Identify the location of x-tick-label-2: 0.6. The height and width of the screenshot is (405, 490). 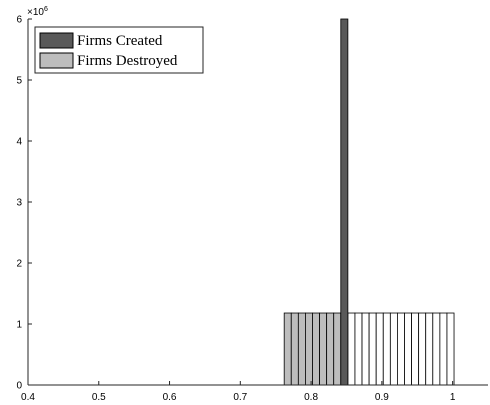
(170, 397).